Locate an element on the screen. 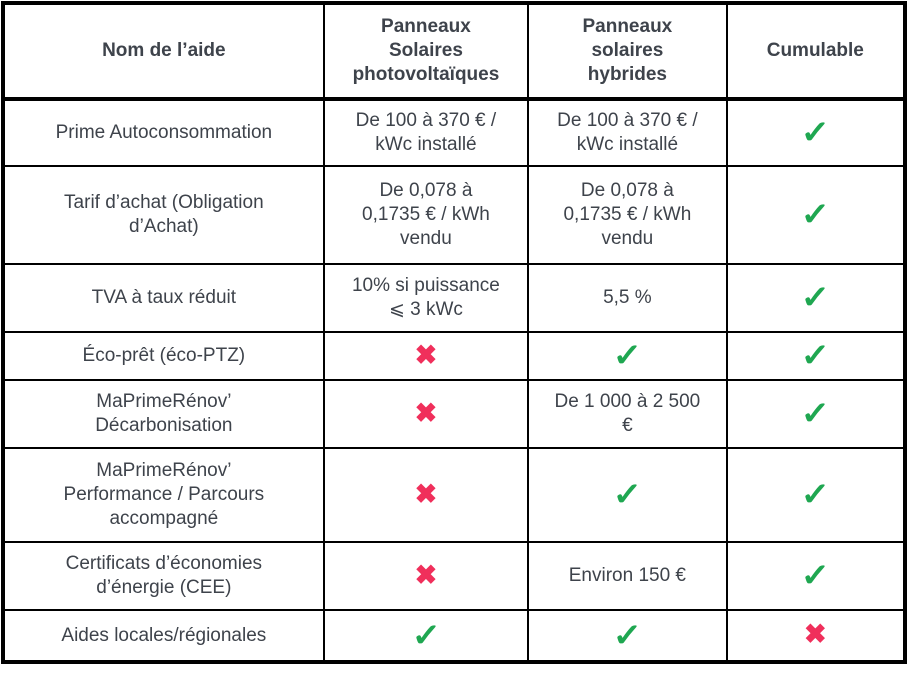 The width and height of the screenshot is (910, 673). column-header-cumulable: Cumulable is located at coordinates (816, 51).